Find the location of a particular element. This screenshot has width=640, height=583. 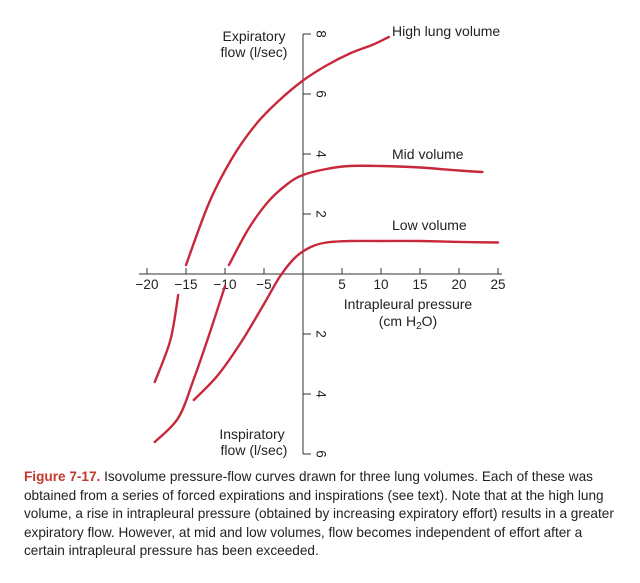

annotation-high-lung-volume: High lung volume is located at coordinates (446, 31).